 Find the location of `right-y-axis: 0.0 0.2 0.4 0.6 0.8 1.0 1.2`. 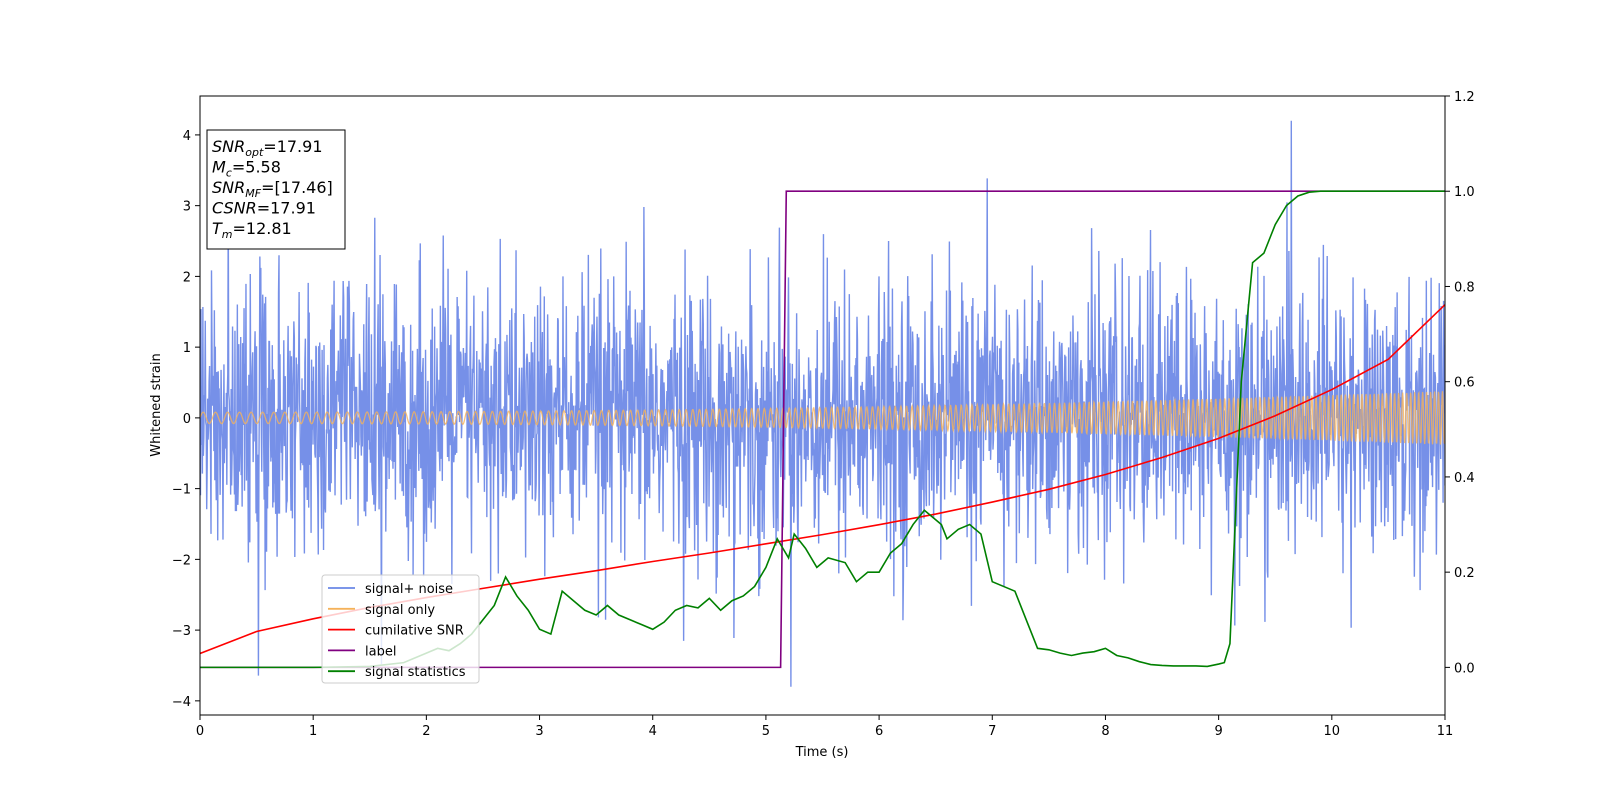

right-y-axis: 0.0 0.2 0.4 0.6 0.8 1.0 1.2 is located at coordinates (1460, 383).